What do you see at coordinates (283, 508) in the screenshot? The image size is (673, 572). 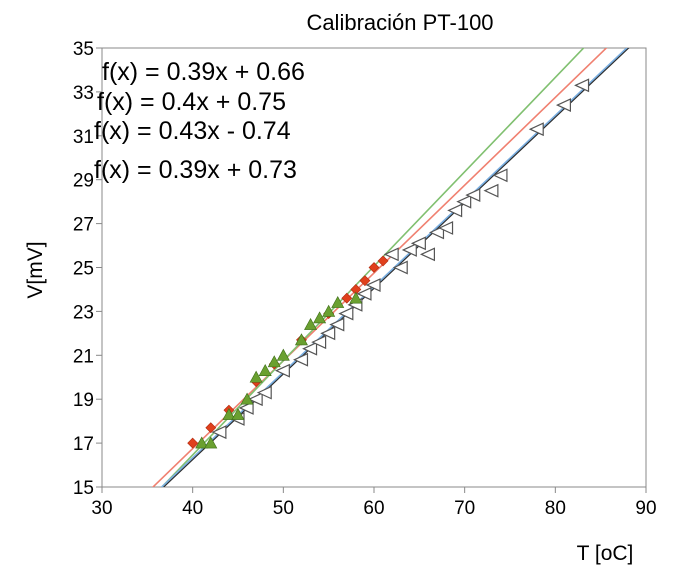 I see `x-tick-label: 50` at bounding box center [283, 508].